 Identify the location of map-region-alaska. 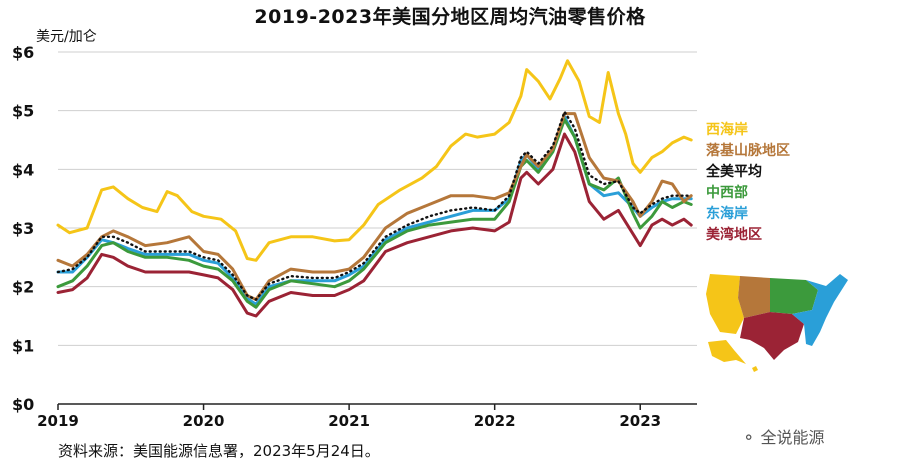
(727, 352).